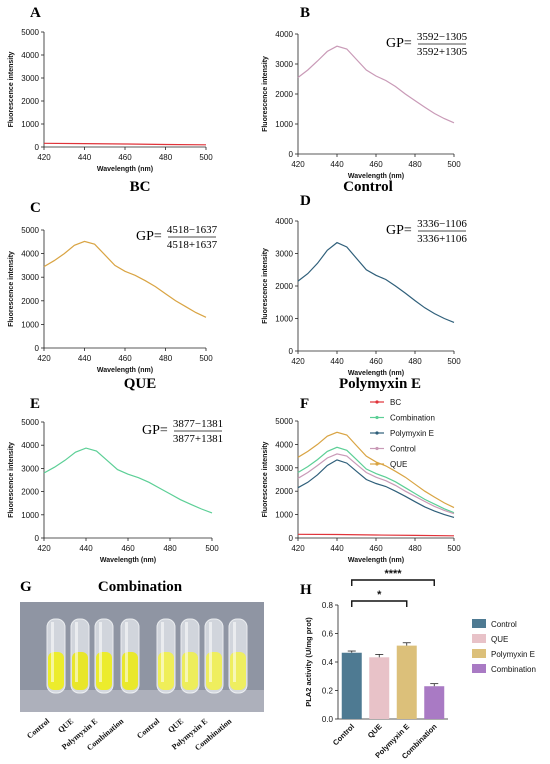 The height and width of the screenshot is (764, 550). I want to click on significance-bracket, so click(393, 582).